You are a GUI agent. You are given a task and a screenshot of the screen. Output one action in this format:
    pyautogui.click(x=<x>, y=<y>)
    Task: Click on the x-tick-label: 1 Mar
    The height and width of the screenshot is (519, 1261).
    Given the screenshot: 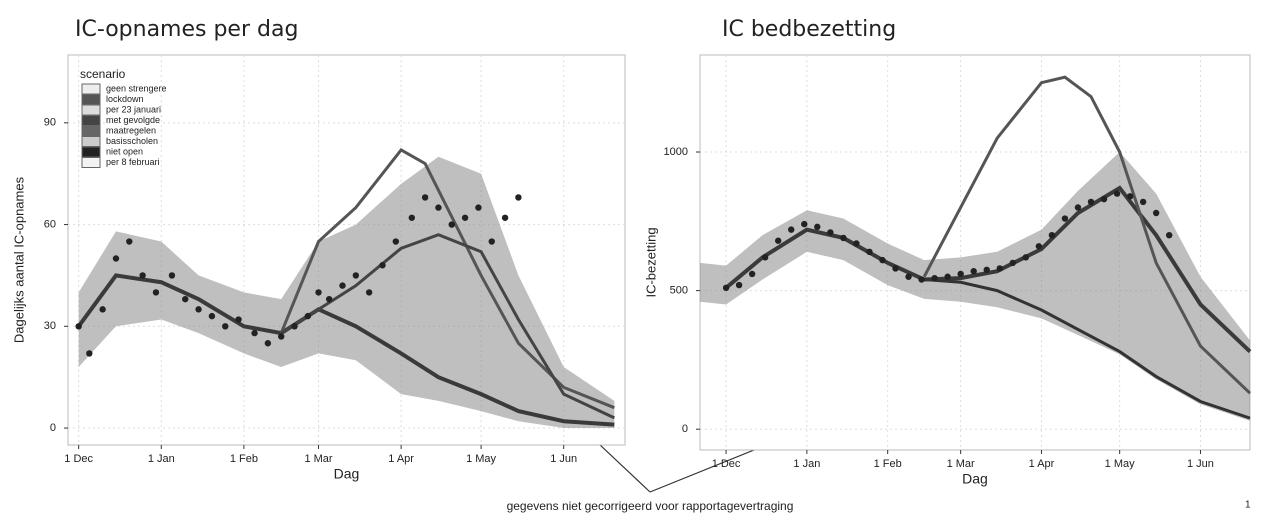 What is the action you would take?
    pyautogui.click(x=961, y=464)
    